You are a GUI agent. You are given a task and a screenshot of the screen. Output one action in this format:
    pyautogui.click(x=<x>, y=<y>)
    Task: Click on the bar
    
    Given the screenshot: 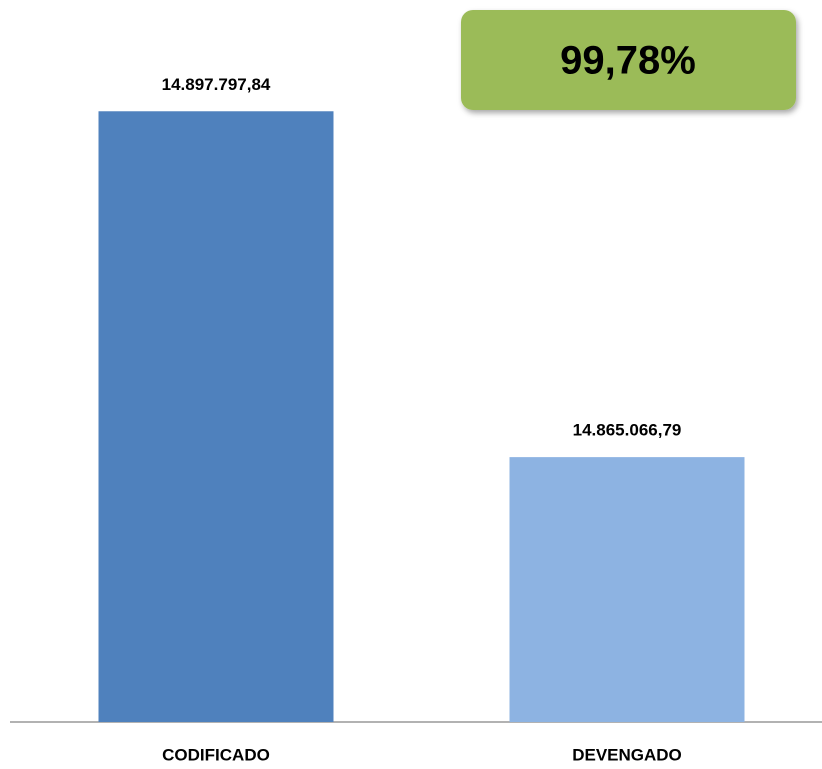 What is the action you would take?
    pyautogui.click(x=627, y=589)
    